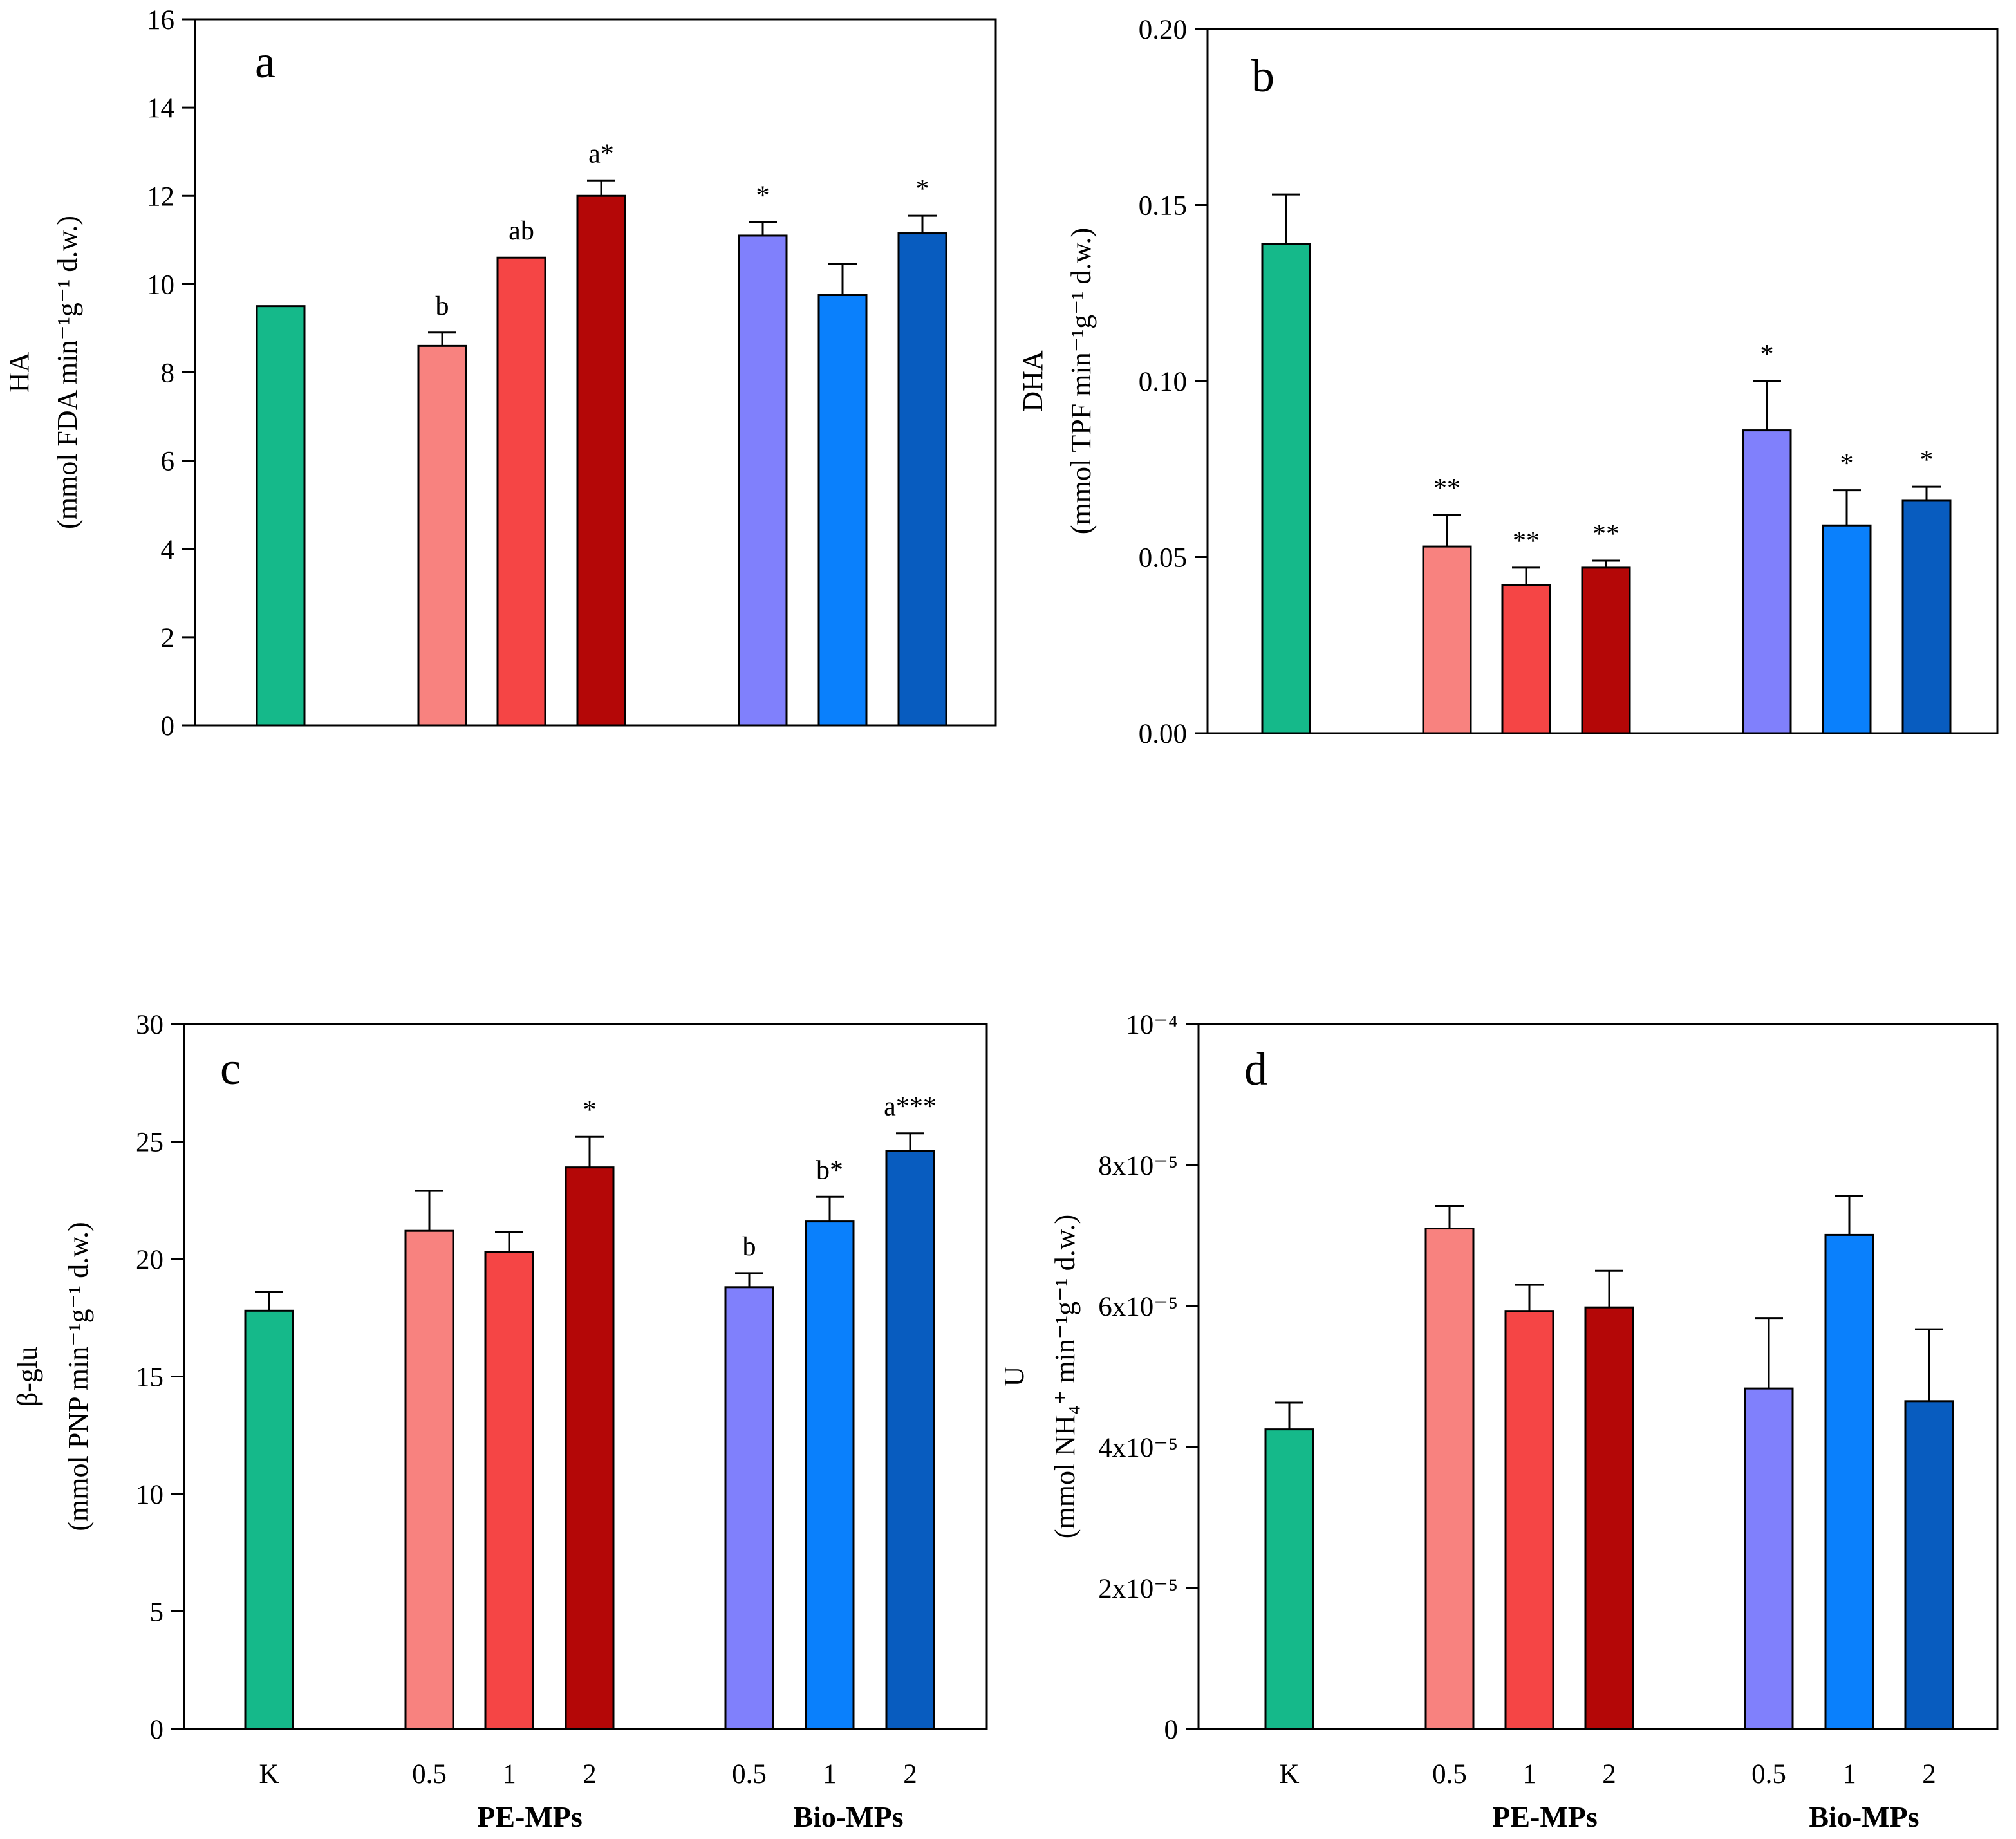 The height and width of the screenshot is (1839, 2016). What do you see at coordinates (521, 231) in the screenshot?
I see `significance-label-a: ab` at bounding box center [521, 231].